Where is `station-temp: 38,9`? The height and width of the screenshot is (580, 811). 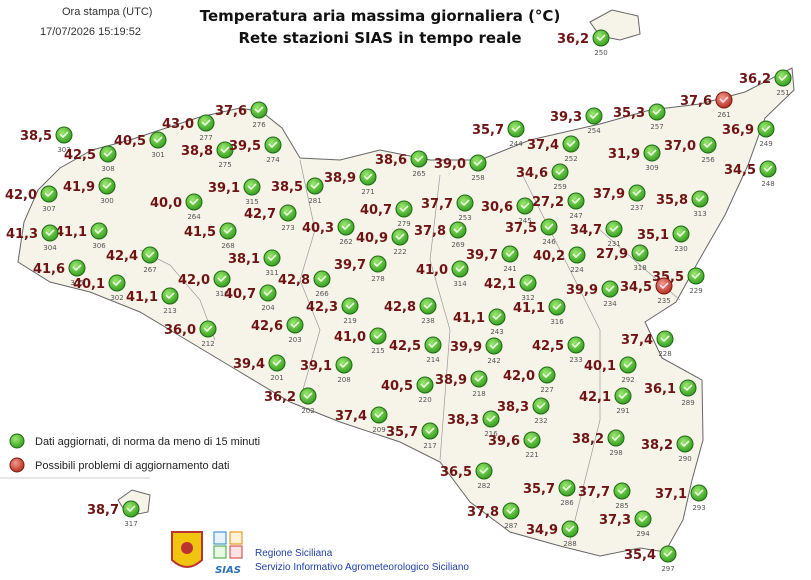 station-temp: 38,9 is located at coordinates (451, 380).